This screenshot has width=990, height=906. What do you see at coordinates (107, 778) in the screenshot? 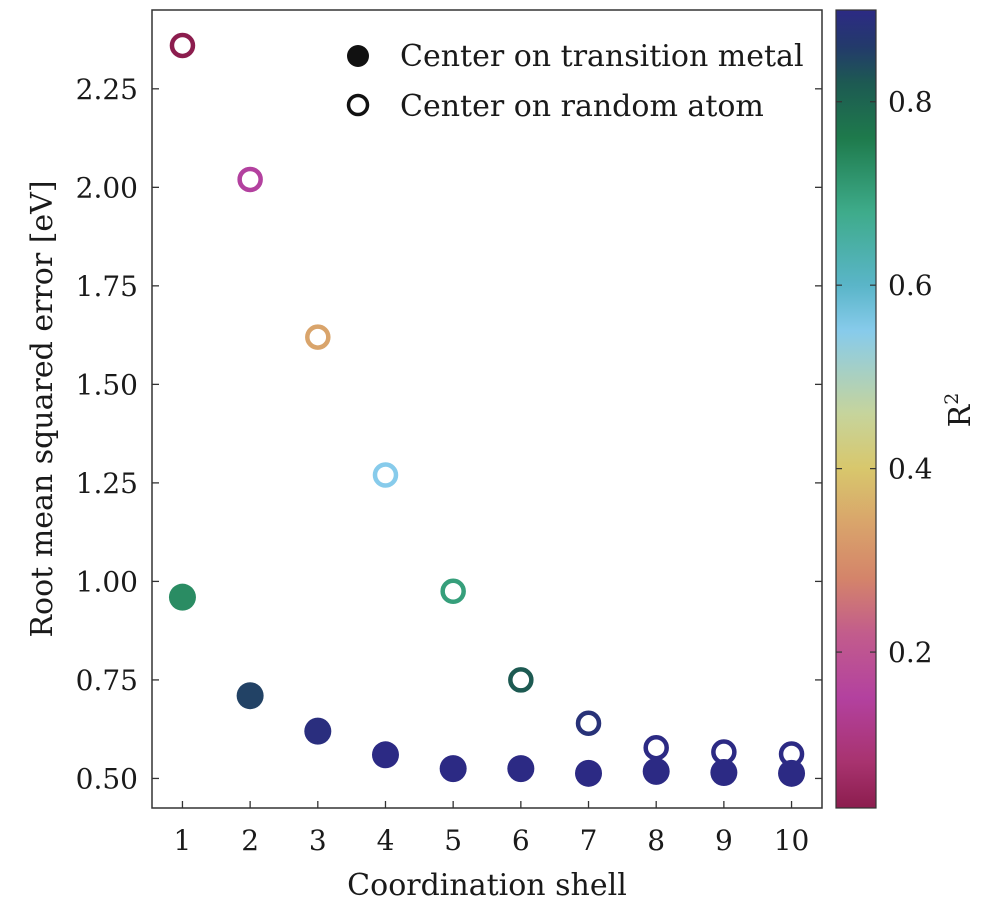
I see `y-tick-label: 0.50` at bounding box center [107, 778].